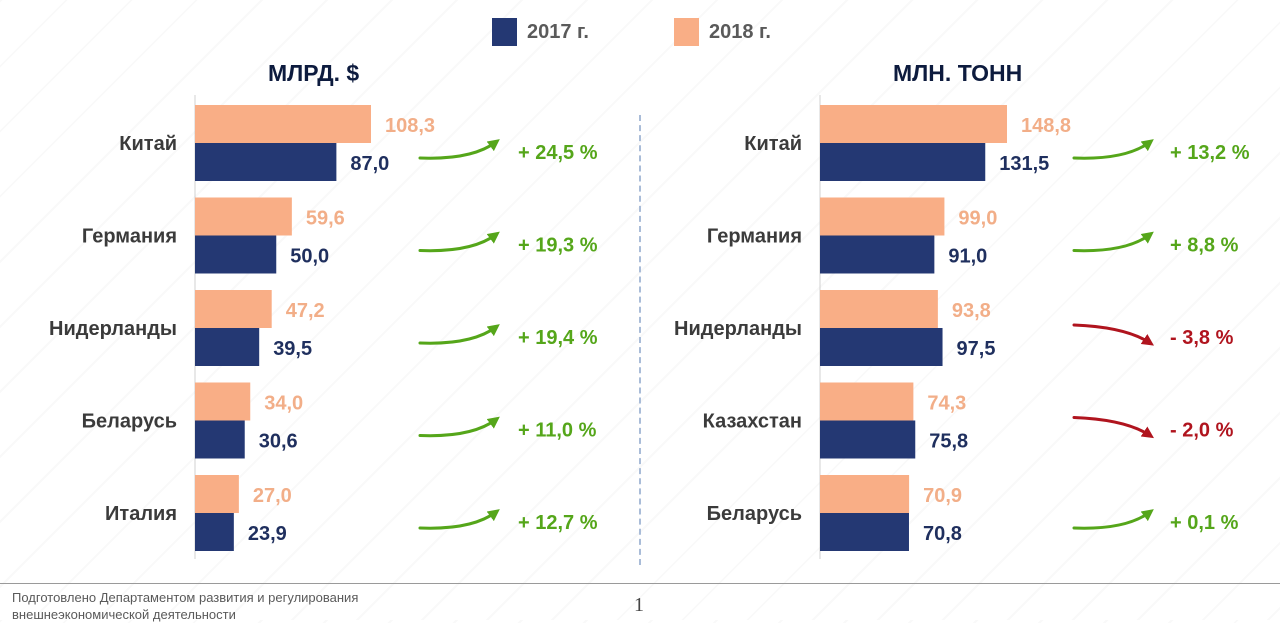 Image resolution: width=1280 pixels, height=623 pixels. What do you see at coordinates (1202, 338) in the screenshot?
I see `change-percent: - 3,8 %` at bounding box center [1202, 338].